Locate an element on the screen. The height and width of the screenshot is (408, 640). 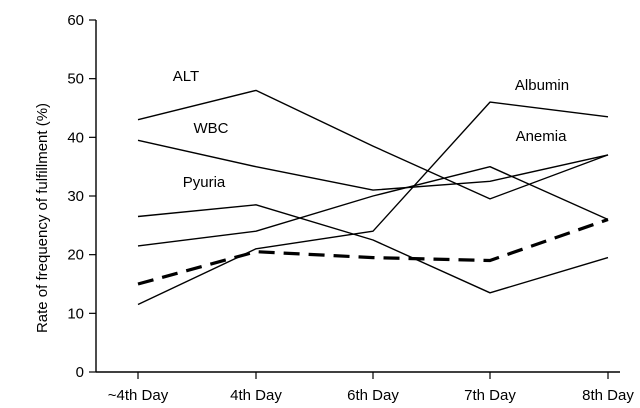
x-axis-ticks: ~4th Day 4th Day 6th Day 7th Day 8th Day is located at coordinates (371, 388).